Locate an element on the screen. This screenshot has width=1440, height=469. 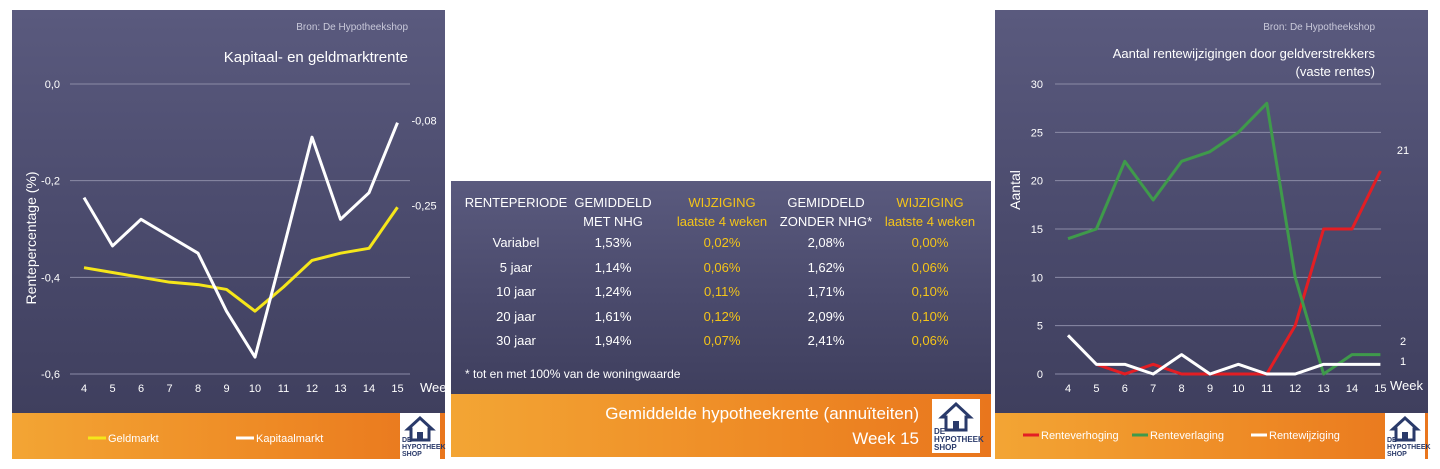
right-end-label-renteverhoging: 21 is located at coordinates (1403, 151).